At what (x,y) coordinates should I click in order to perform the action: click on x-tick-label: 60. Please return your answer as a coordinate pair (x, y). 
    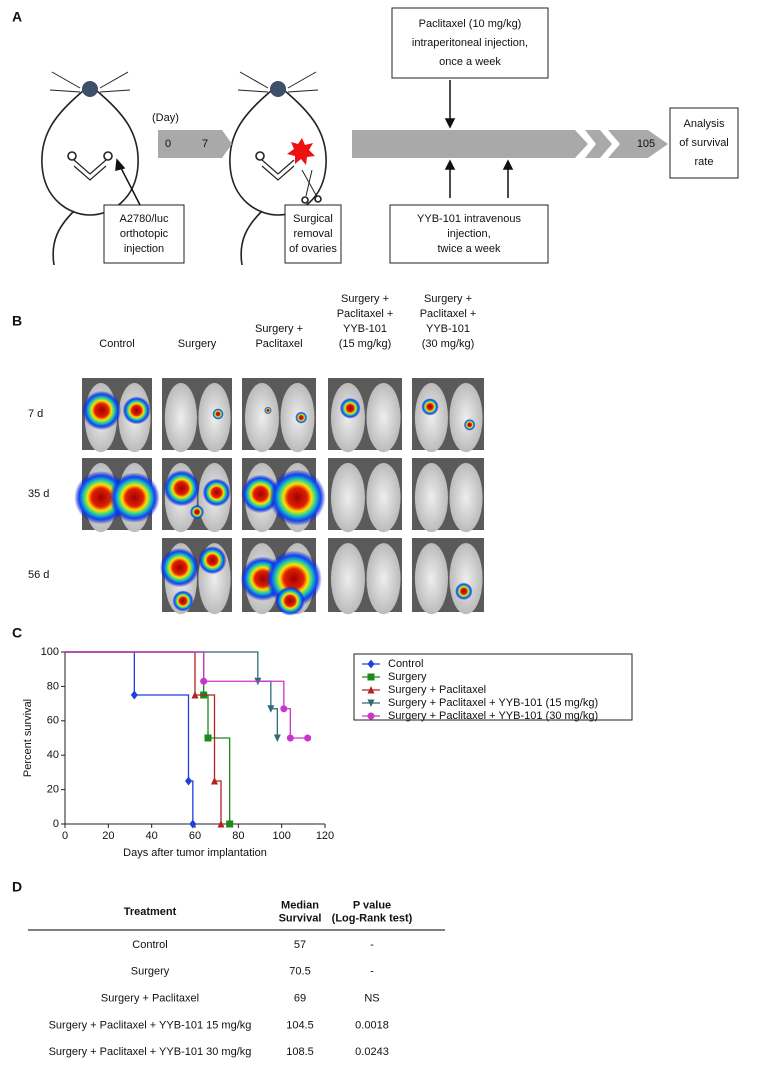
    Looking at the image, I should click on (195, 836).